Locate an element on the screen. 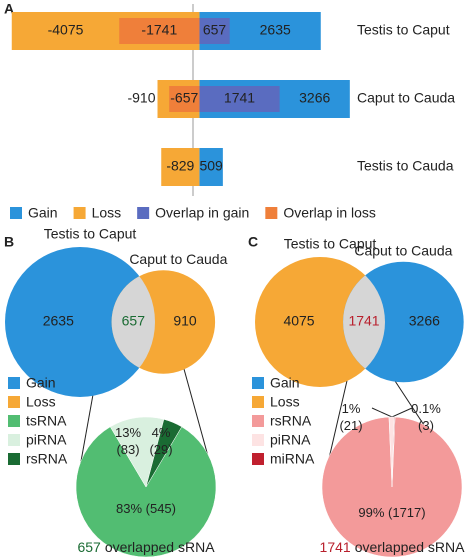 This screenshot has width=474, height=558. pie-value-label: 13% (83) is located at coordinates (128, 441).